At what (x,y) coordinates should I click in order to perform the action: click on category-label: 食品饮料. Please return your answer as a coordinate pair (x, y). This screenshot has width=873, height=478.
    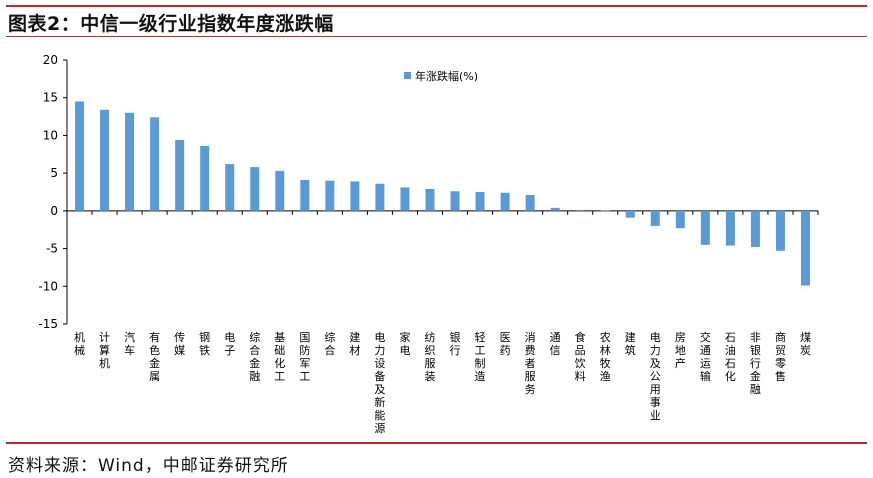
    Looking at the image, I should click on (580, 356).